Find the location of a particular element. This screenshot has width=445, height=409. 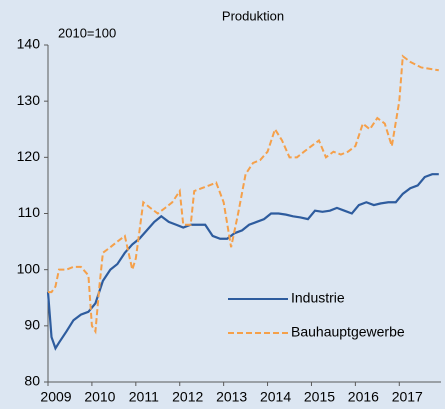

y-tick-label: 140 is located at coordinates (29, 44).